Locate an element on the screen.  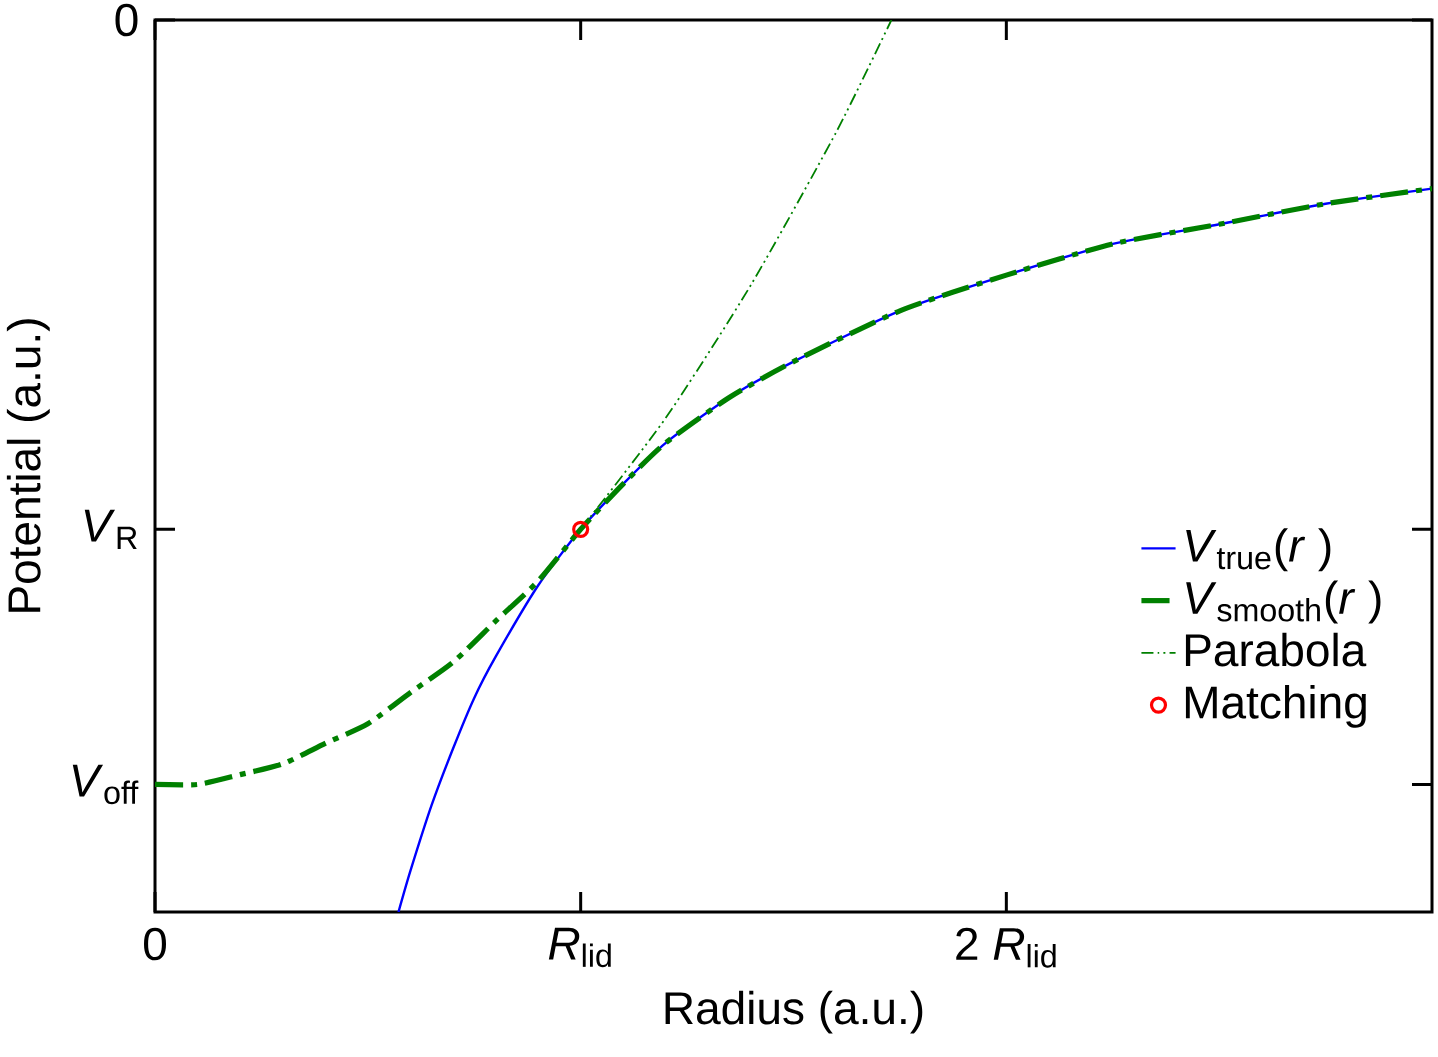
ref-line-label: V$_{off}$ is located at coordinates (105, 784).